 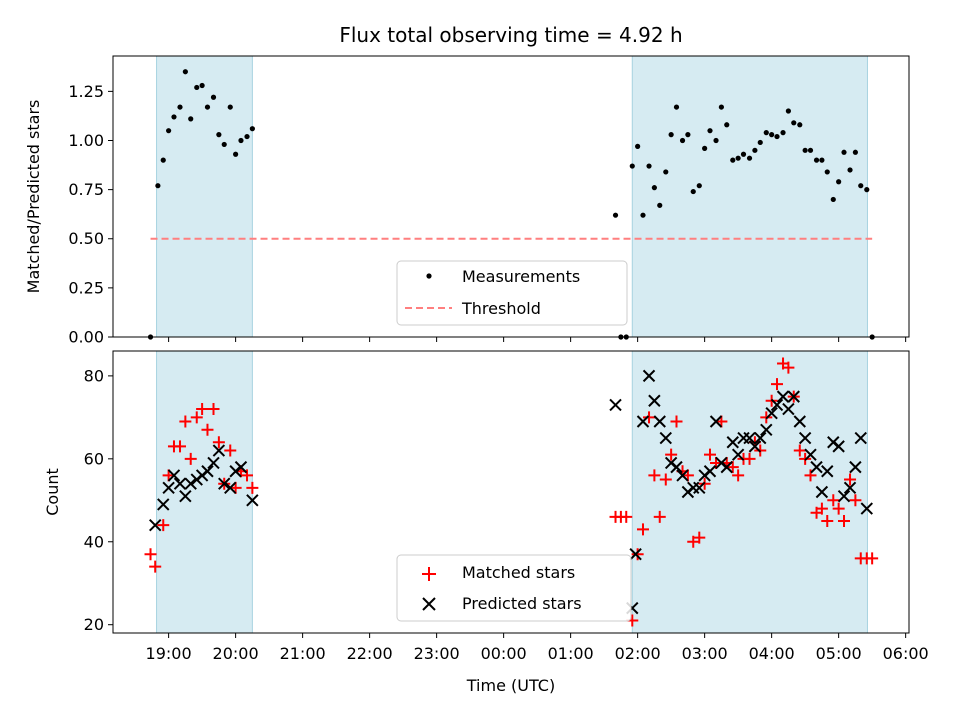 What do you see at coordinates (86, 337) in the screenshot?
I see `top-ytick-label: 0.00` at bounding box center [86, 337].